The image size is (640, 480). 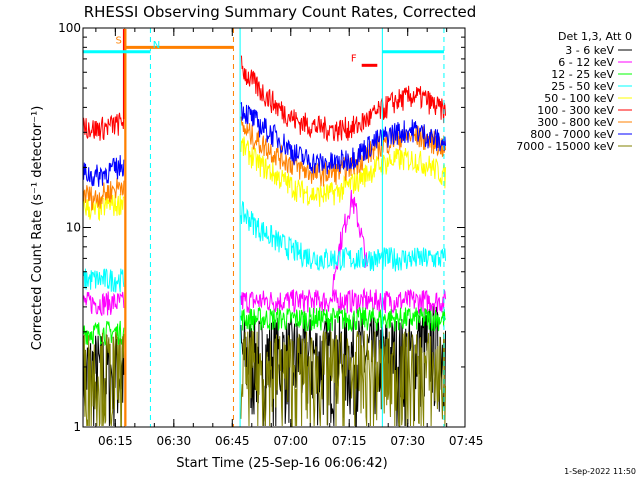 I want to click on y-axis-label: Corrected Count Rate (s⁻¹ detector⁻¹), so click(x=37, y=228).